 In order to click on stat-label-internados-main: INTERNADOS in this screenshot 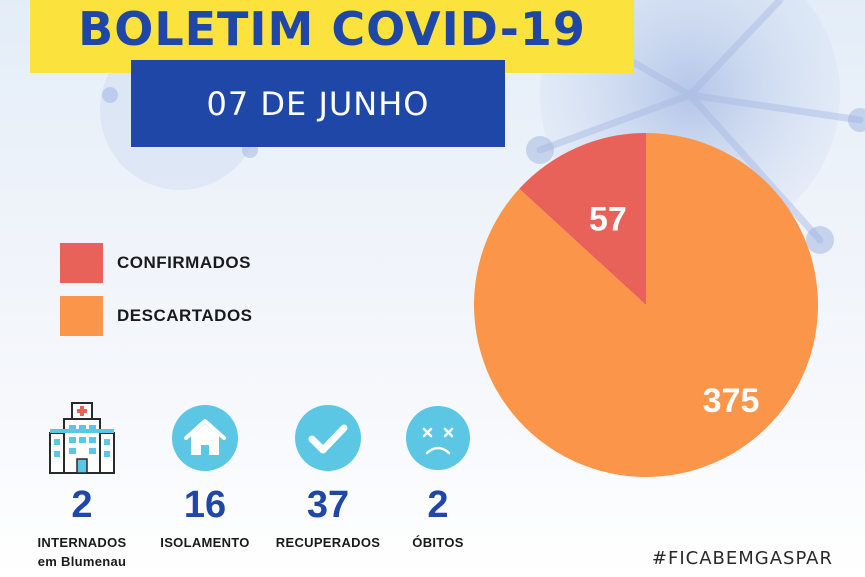, I will do `click(82, 542)`.